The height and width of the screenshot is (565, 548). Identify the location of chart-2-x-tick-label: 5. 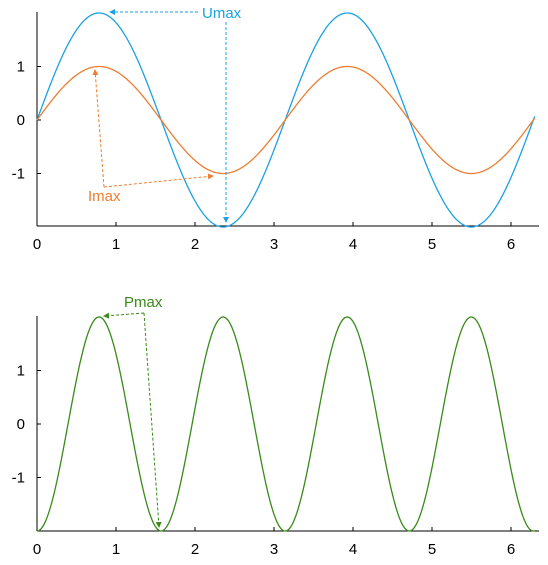
(432, 549).